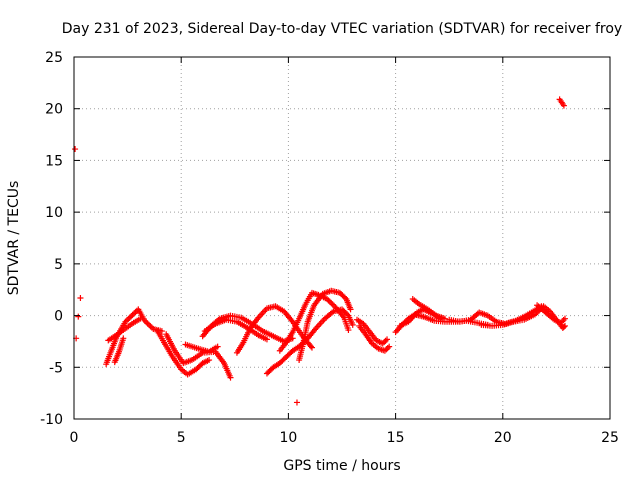  I want to click on x-tick-label: 10, so click(288, 438).